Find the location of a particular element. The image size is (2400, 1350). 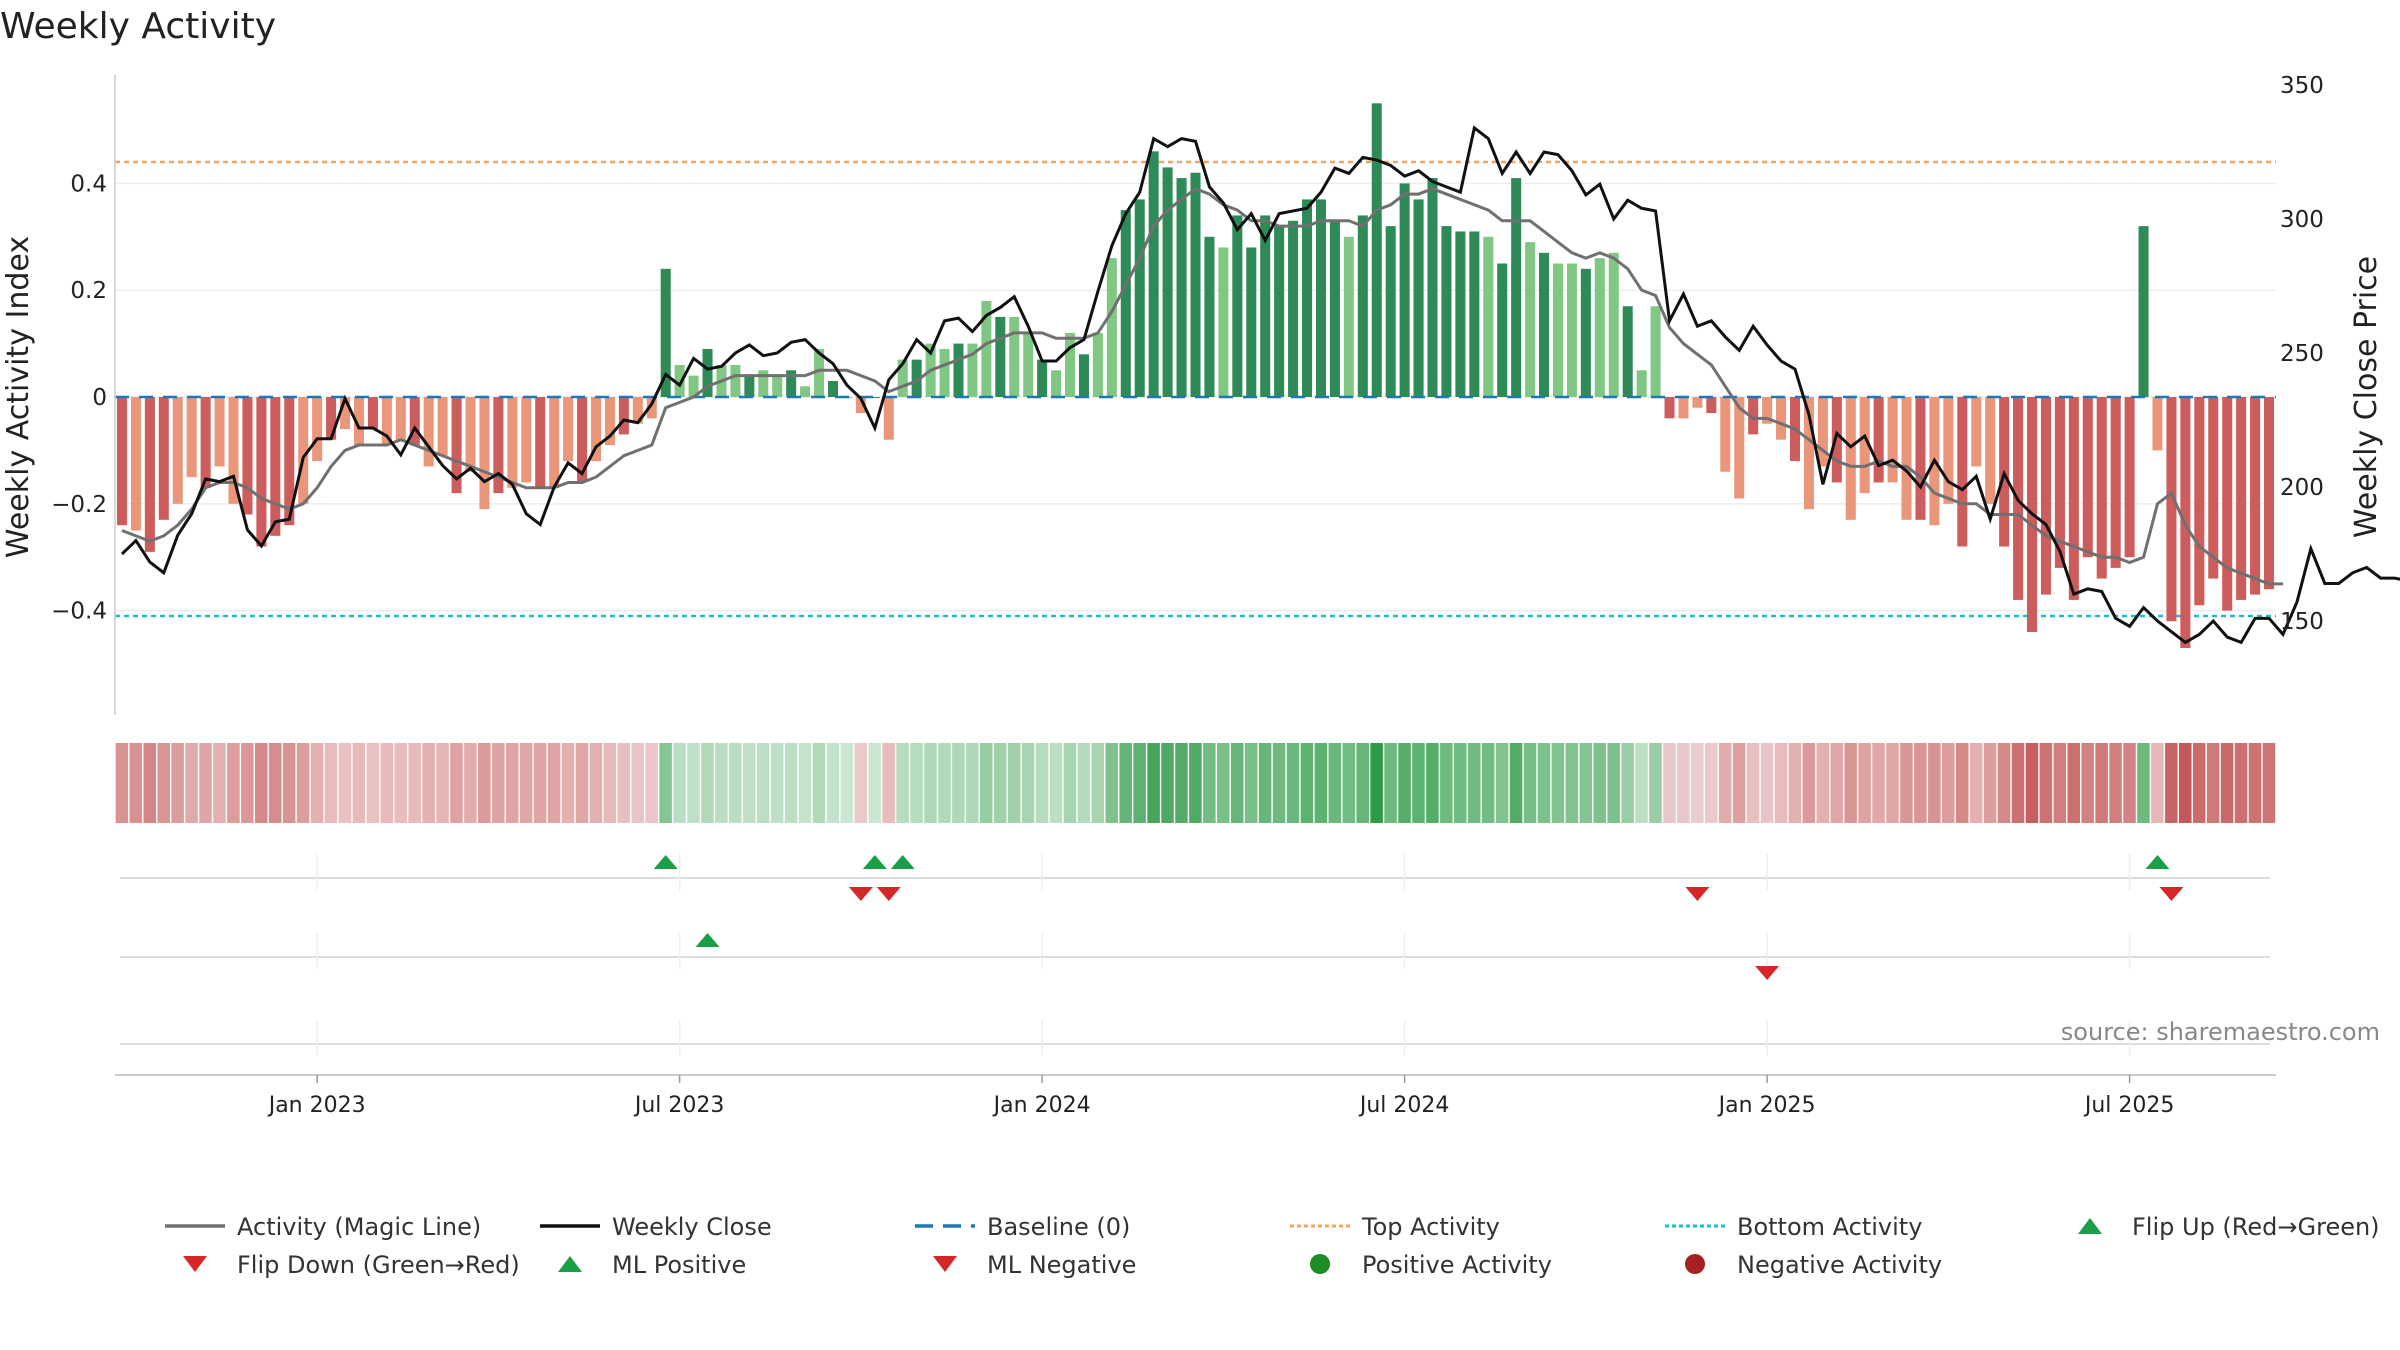

ml-positive-marker is located at coordinates (707, 940).